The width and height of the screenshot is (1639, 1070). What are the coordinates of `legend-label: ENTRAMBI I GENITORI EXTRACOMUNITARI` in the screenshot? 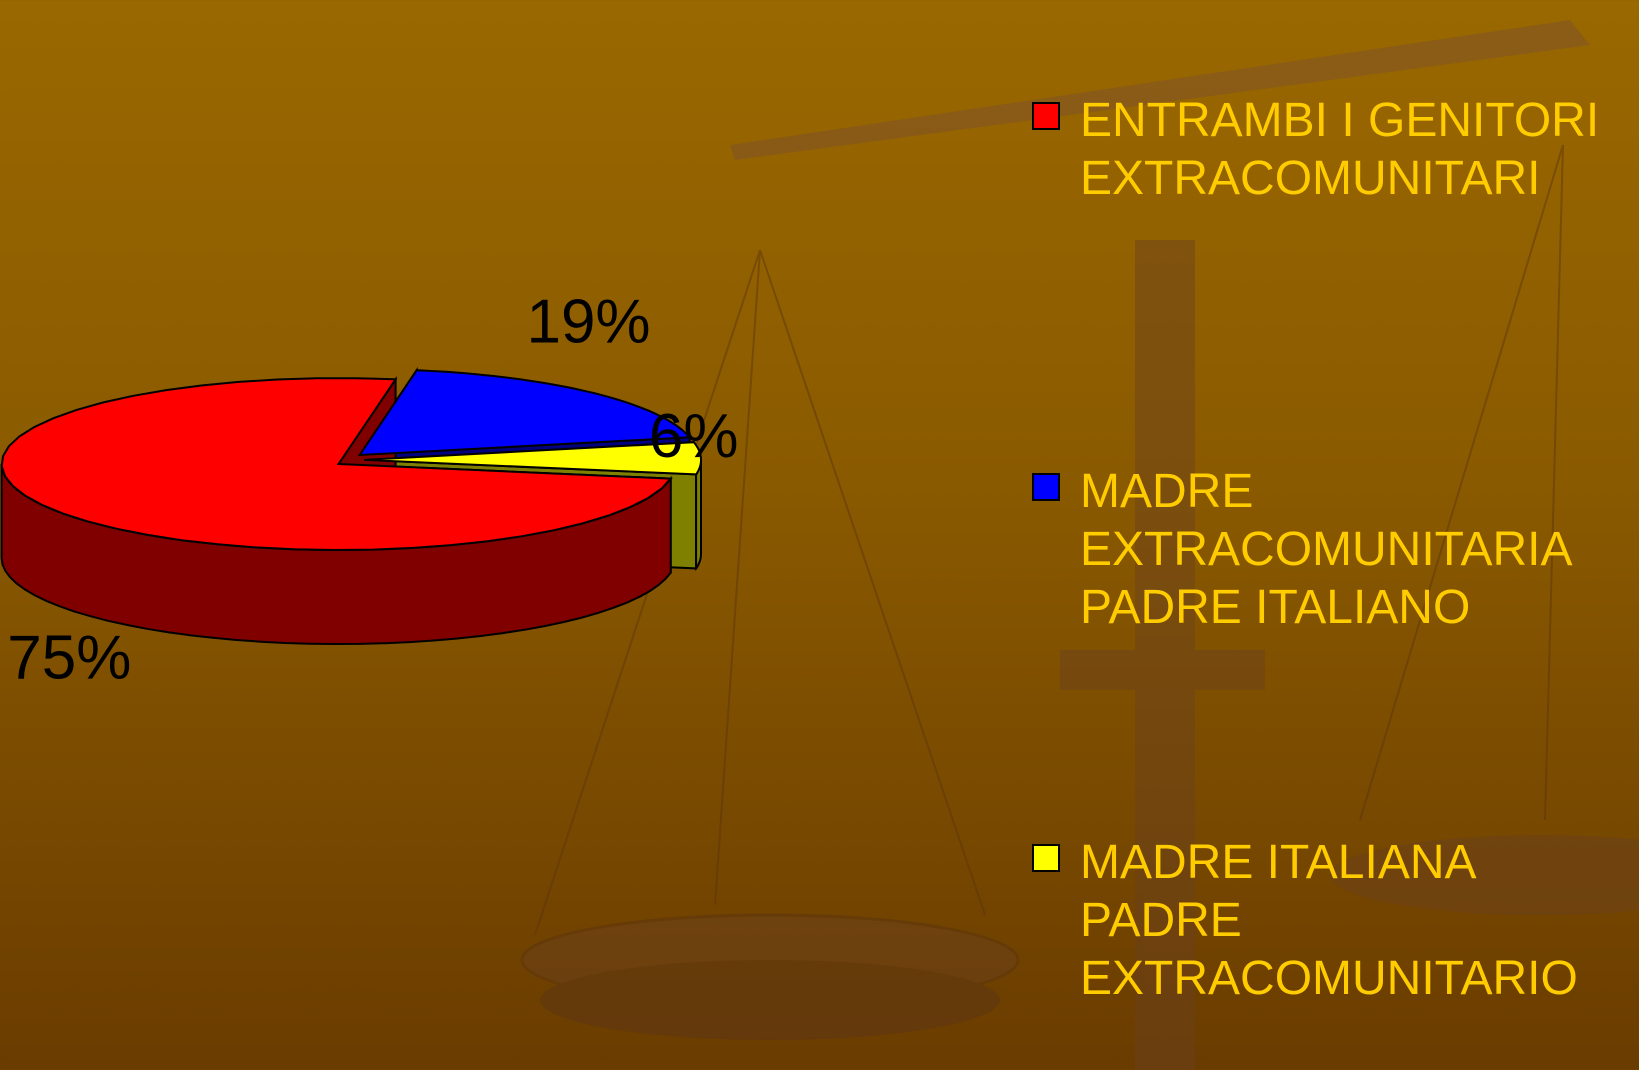 It's located at (1340, 149).